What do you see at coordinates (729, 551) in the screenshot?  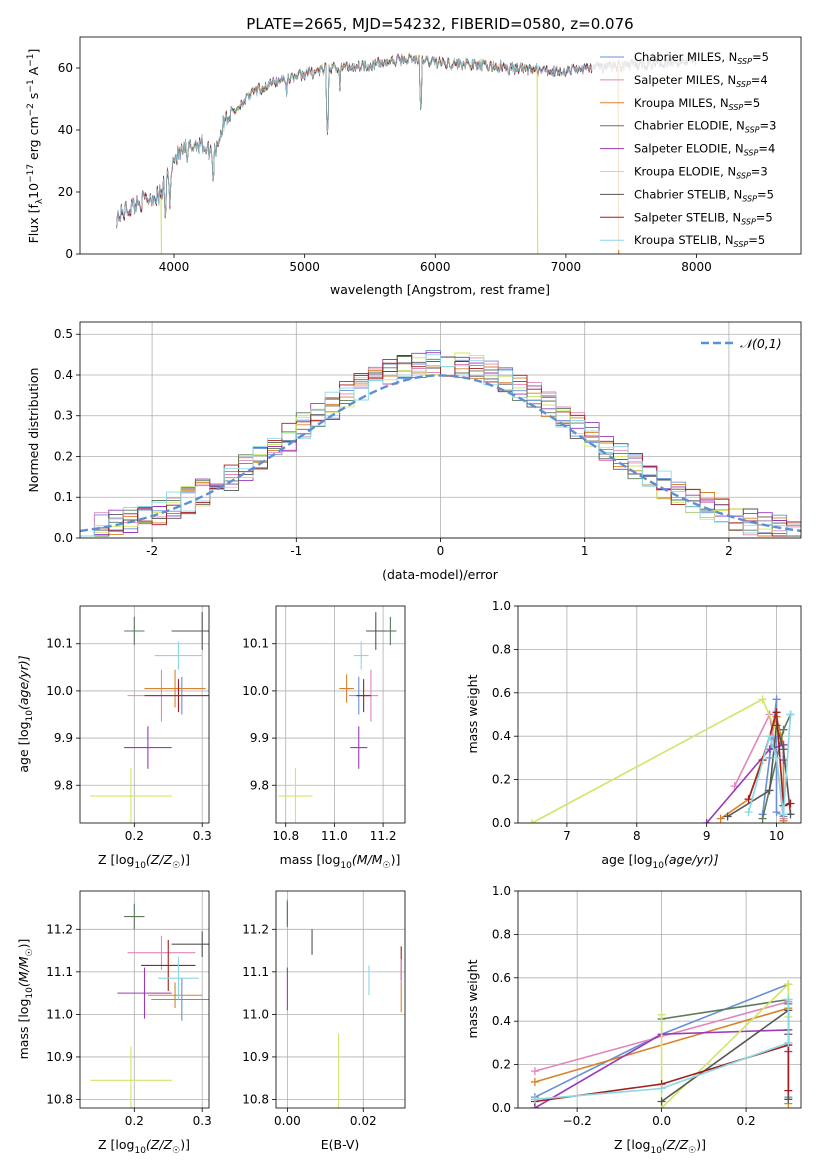 I see `x-tick-label: 2` at bounding box center [729, 551].